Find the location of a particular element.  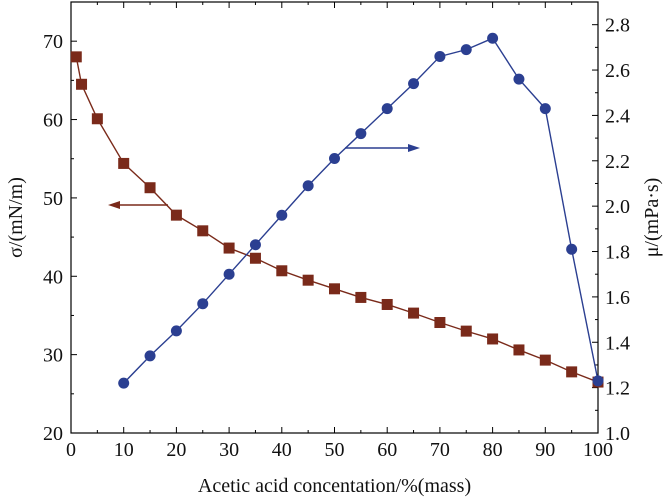

x-tick-label: 100 is located at coordinates (598, 450).